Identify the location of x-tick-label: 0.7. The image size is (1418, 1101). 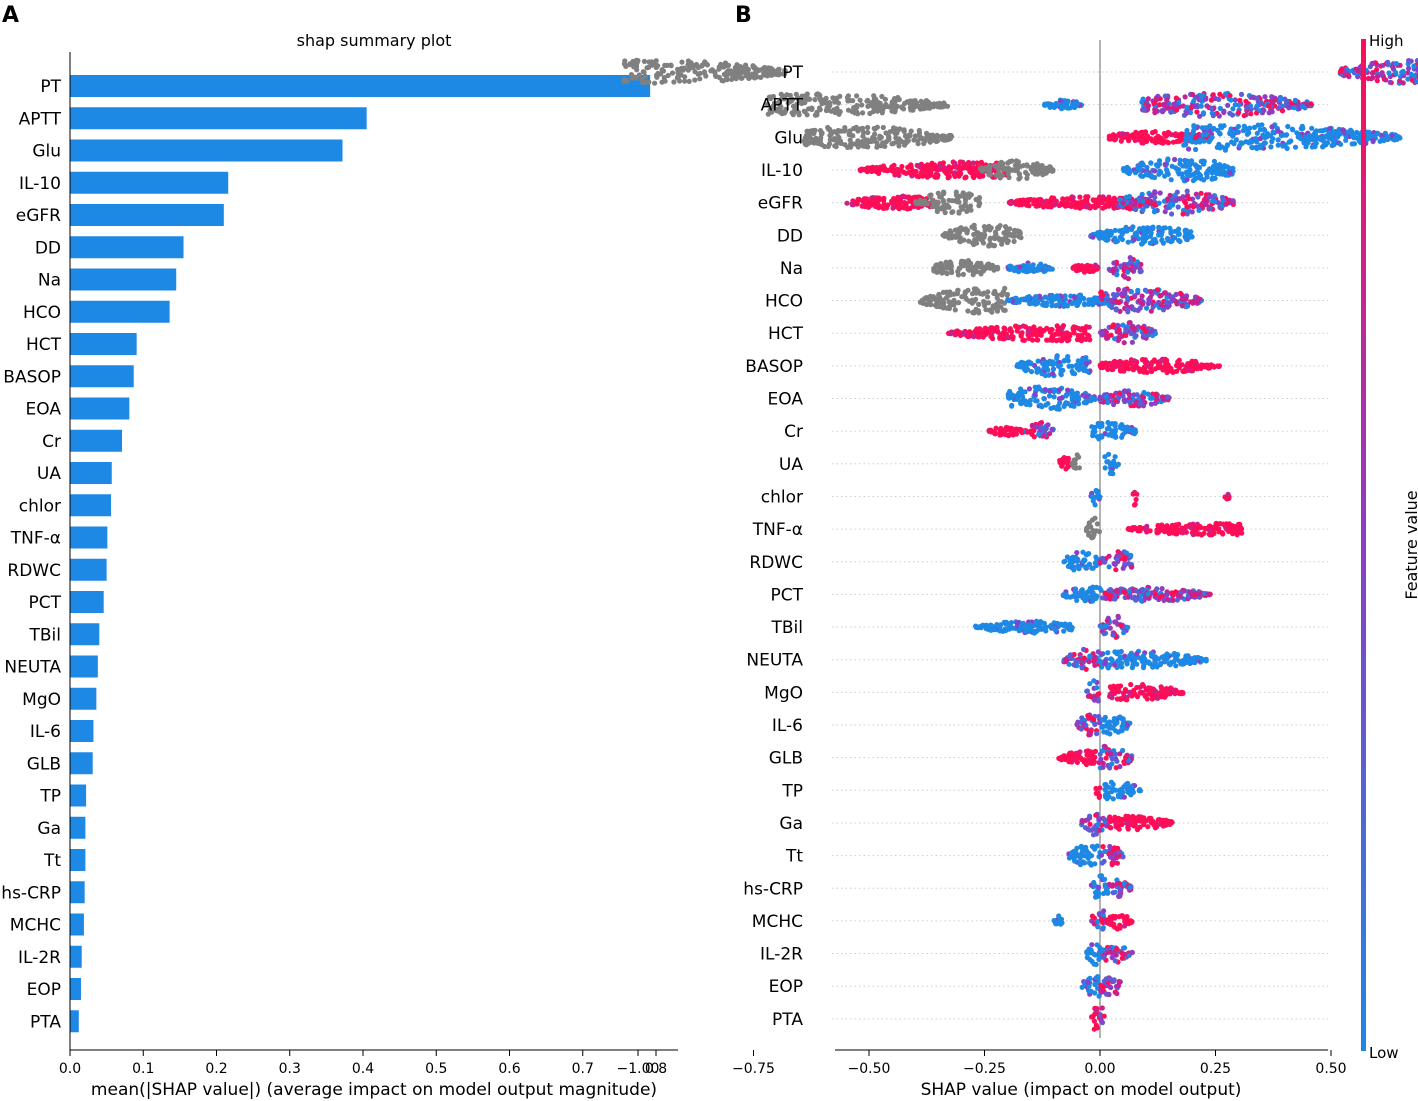
(583, 1069).